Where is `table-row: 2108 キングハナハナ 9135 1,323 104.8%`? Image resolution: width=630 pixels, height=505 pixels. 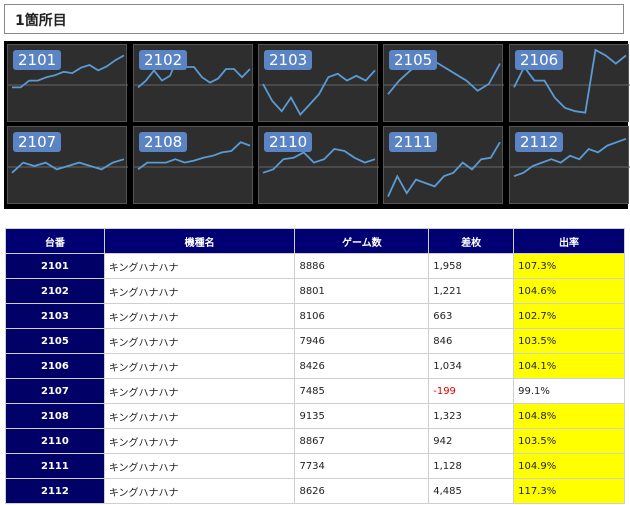 table-row: 2108 キングハナハナ 9135 1,323 104.8% is located at coordinates (315, 416).